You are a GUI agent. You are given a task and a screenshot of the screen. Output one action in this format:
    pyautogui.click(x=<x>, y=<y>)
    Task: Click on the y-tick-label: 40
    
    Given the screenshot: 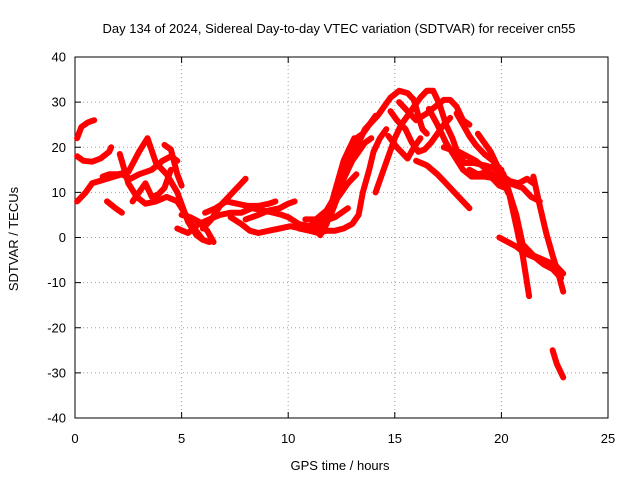 What is the action you would take?
    pyautogui.click(x=59, y=57)
    